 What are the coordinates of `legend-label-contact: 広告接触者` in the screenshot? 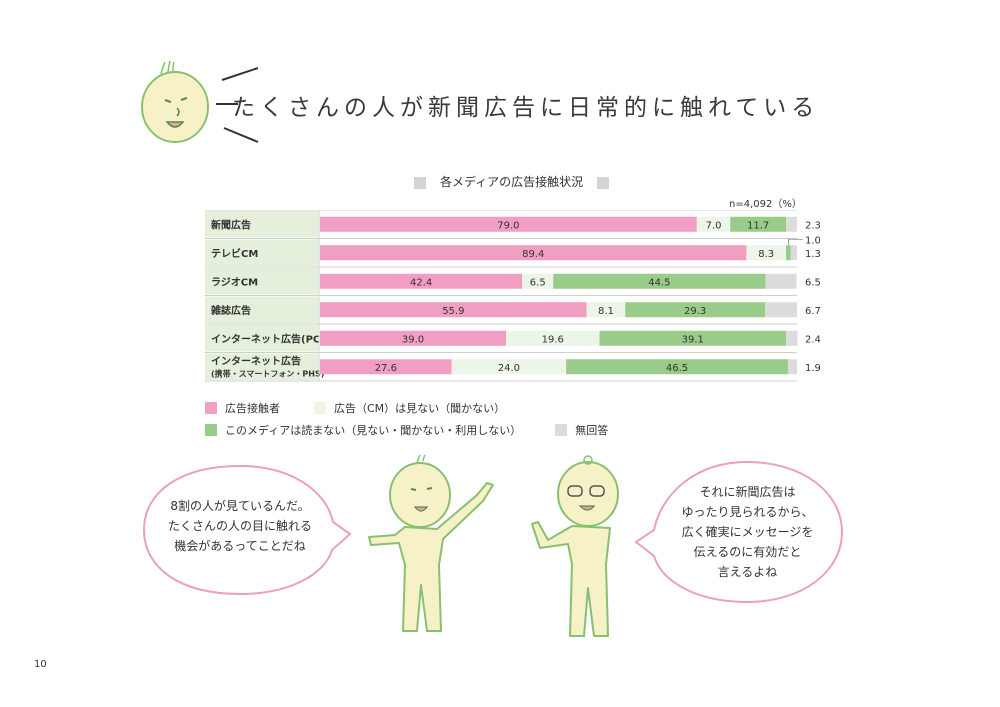 It's located at (252, 408).